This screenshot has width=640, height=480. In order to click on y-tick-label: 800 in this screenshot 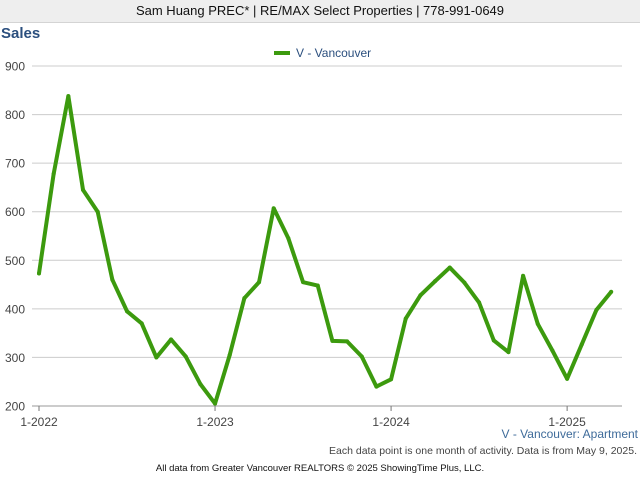, I will do `click(15, 115)`.